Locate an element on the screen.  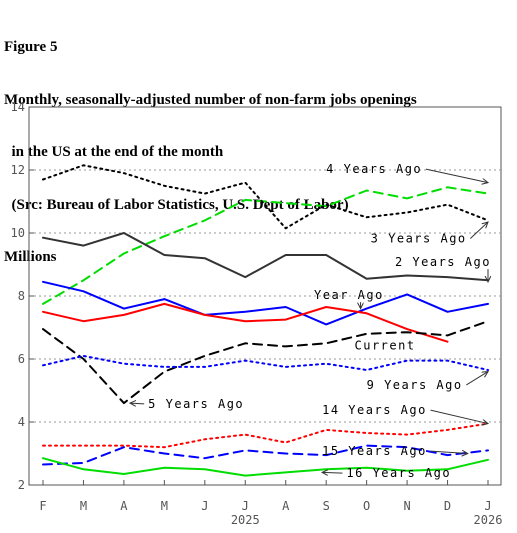
label-pointer-5-years-ago is located at coordinates (137, 403).